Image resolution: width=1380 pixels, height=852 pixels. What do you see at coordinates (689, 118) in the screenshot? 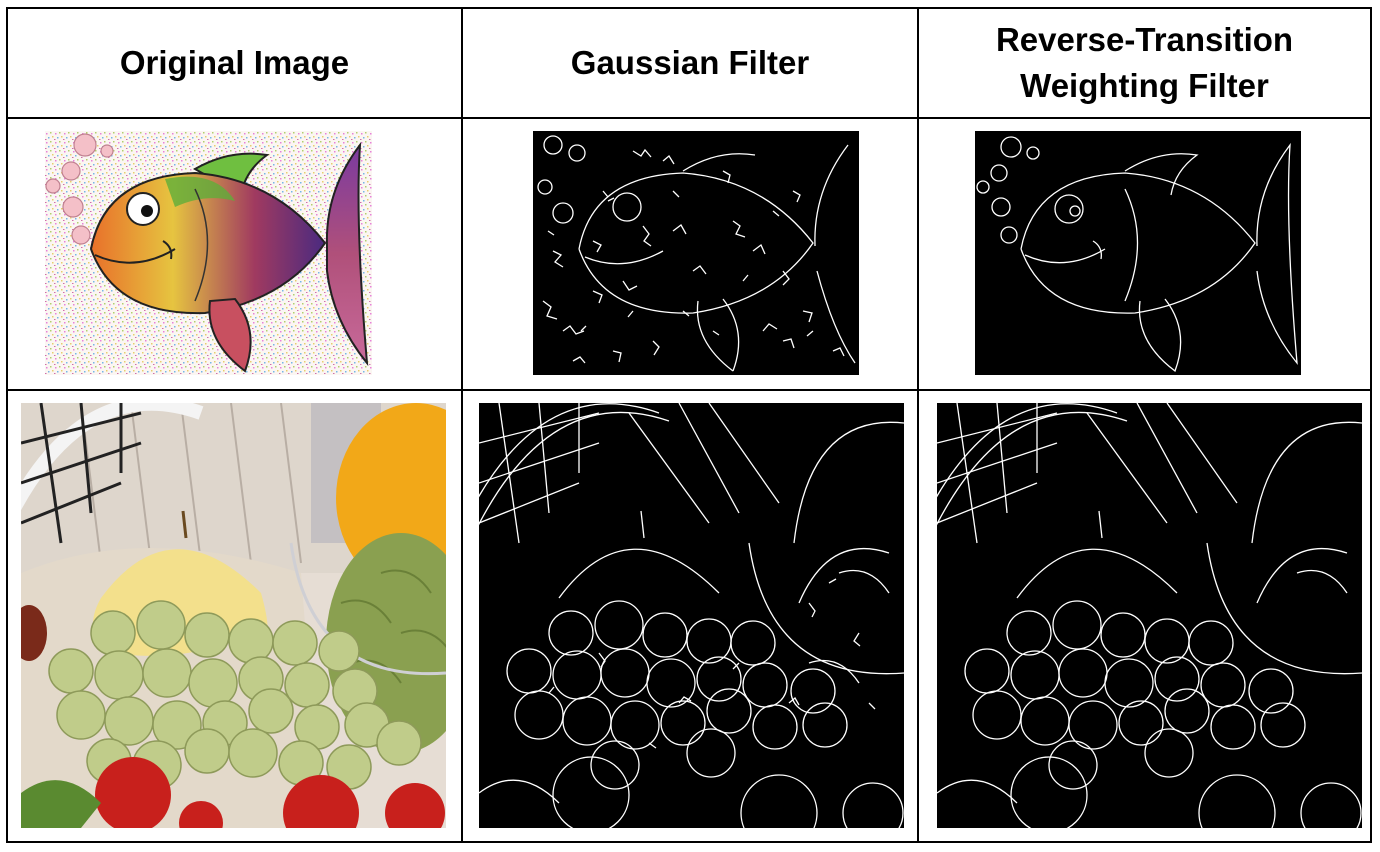
I see `header-divider` at bounding box center [689, 118].